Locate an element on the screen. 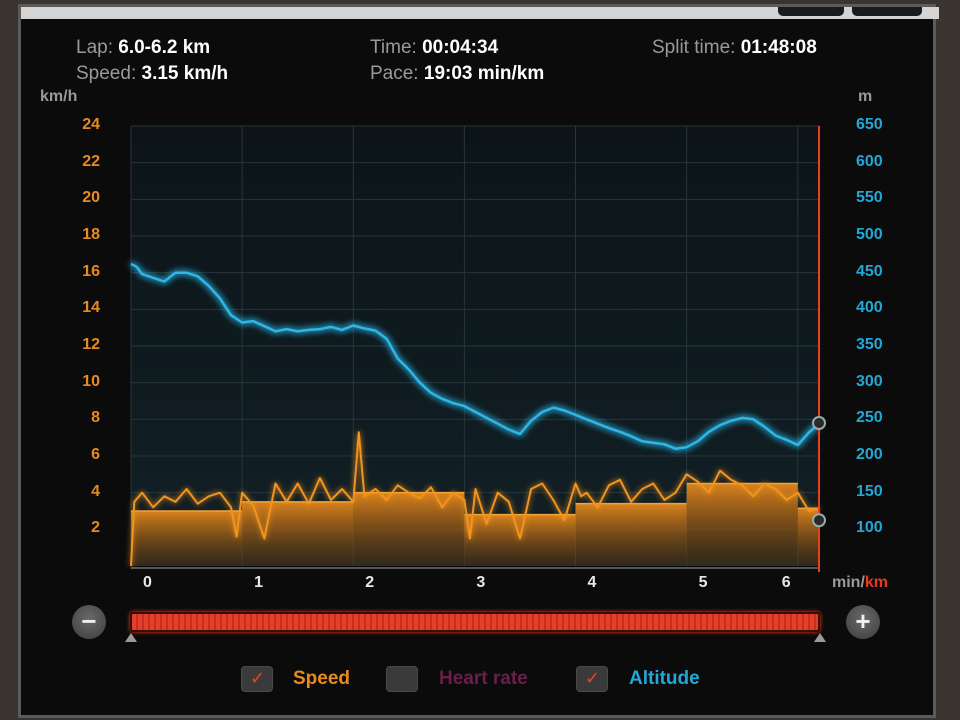  x-axis-tick-label: 4 is located at coordinates (592, 582).